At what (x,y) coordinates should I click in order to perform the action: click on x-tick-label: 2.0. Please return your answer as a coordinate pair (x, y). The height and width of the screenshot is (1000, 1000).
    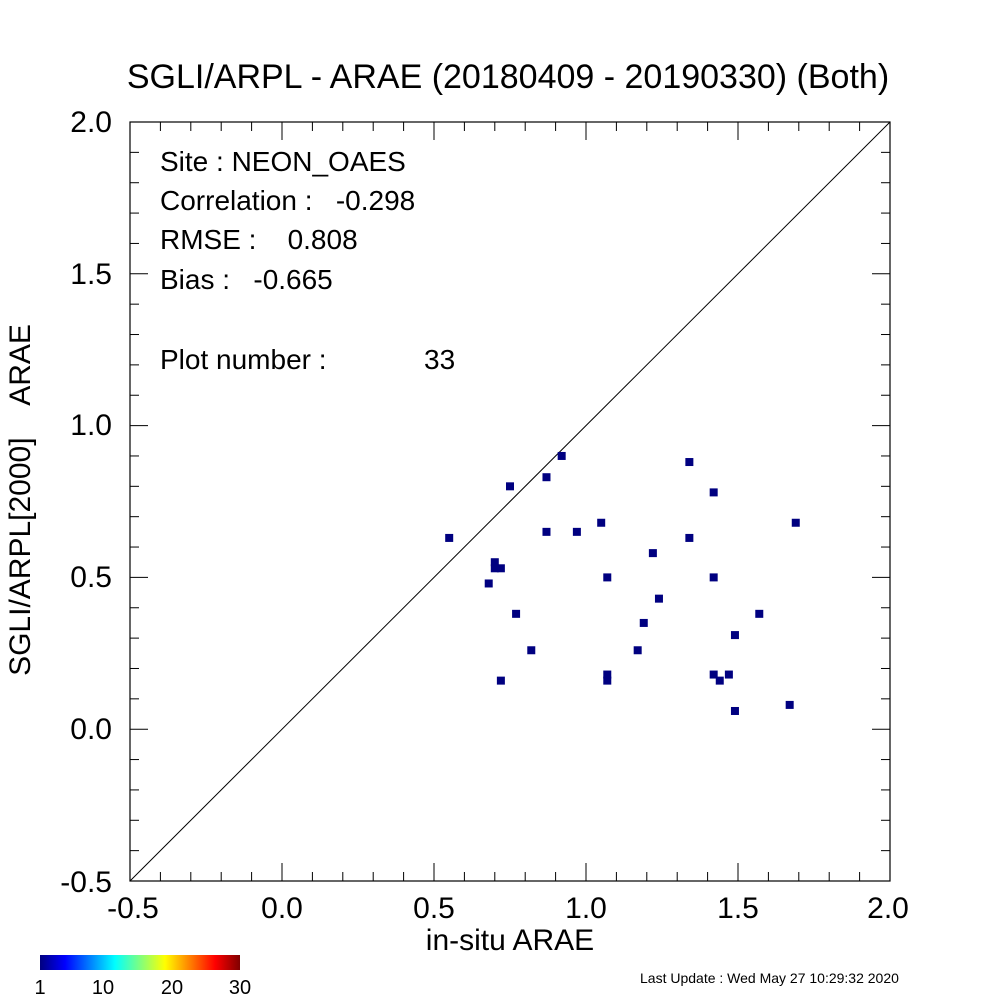
    Looking at the image, I should click on (888, 908).